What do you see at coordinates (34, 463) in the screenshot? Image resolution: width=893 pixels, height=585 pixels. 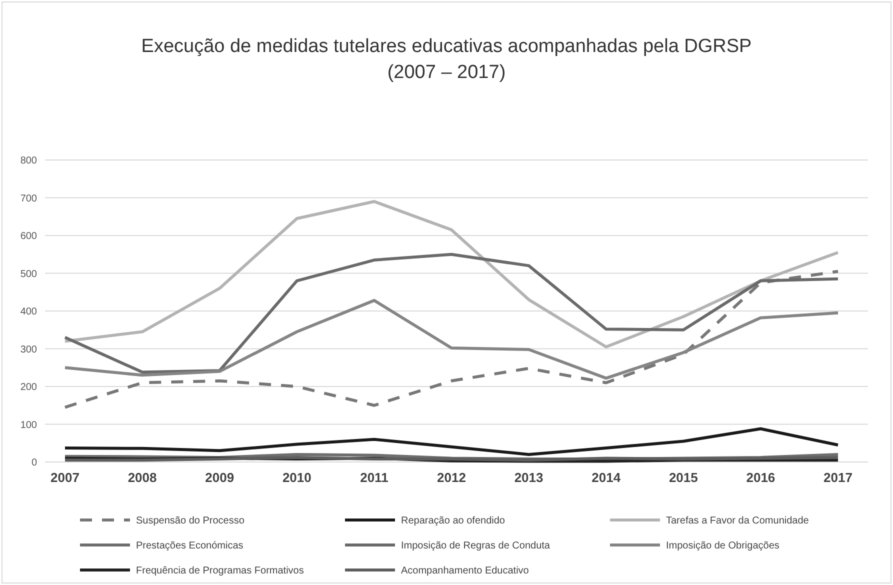 I see `y-tick-label: 0` at bounding box center [34, 463].